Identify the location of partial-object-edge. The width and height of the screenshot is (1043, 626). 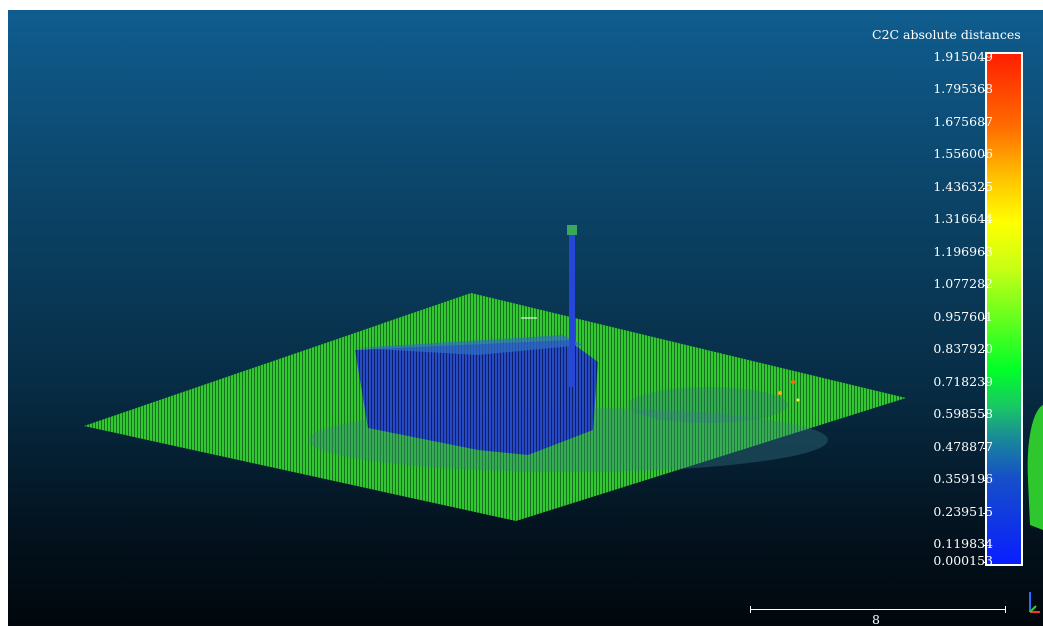
(1035, 467).